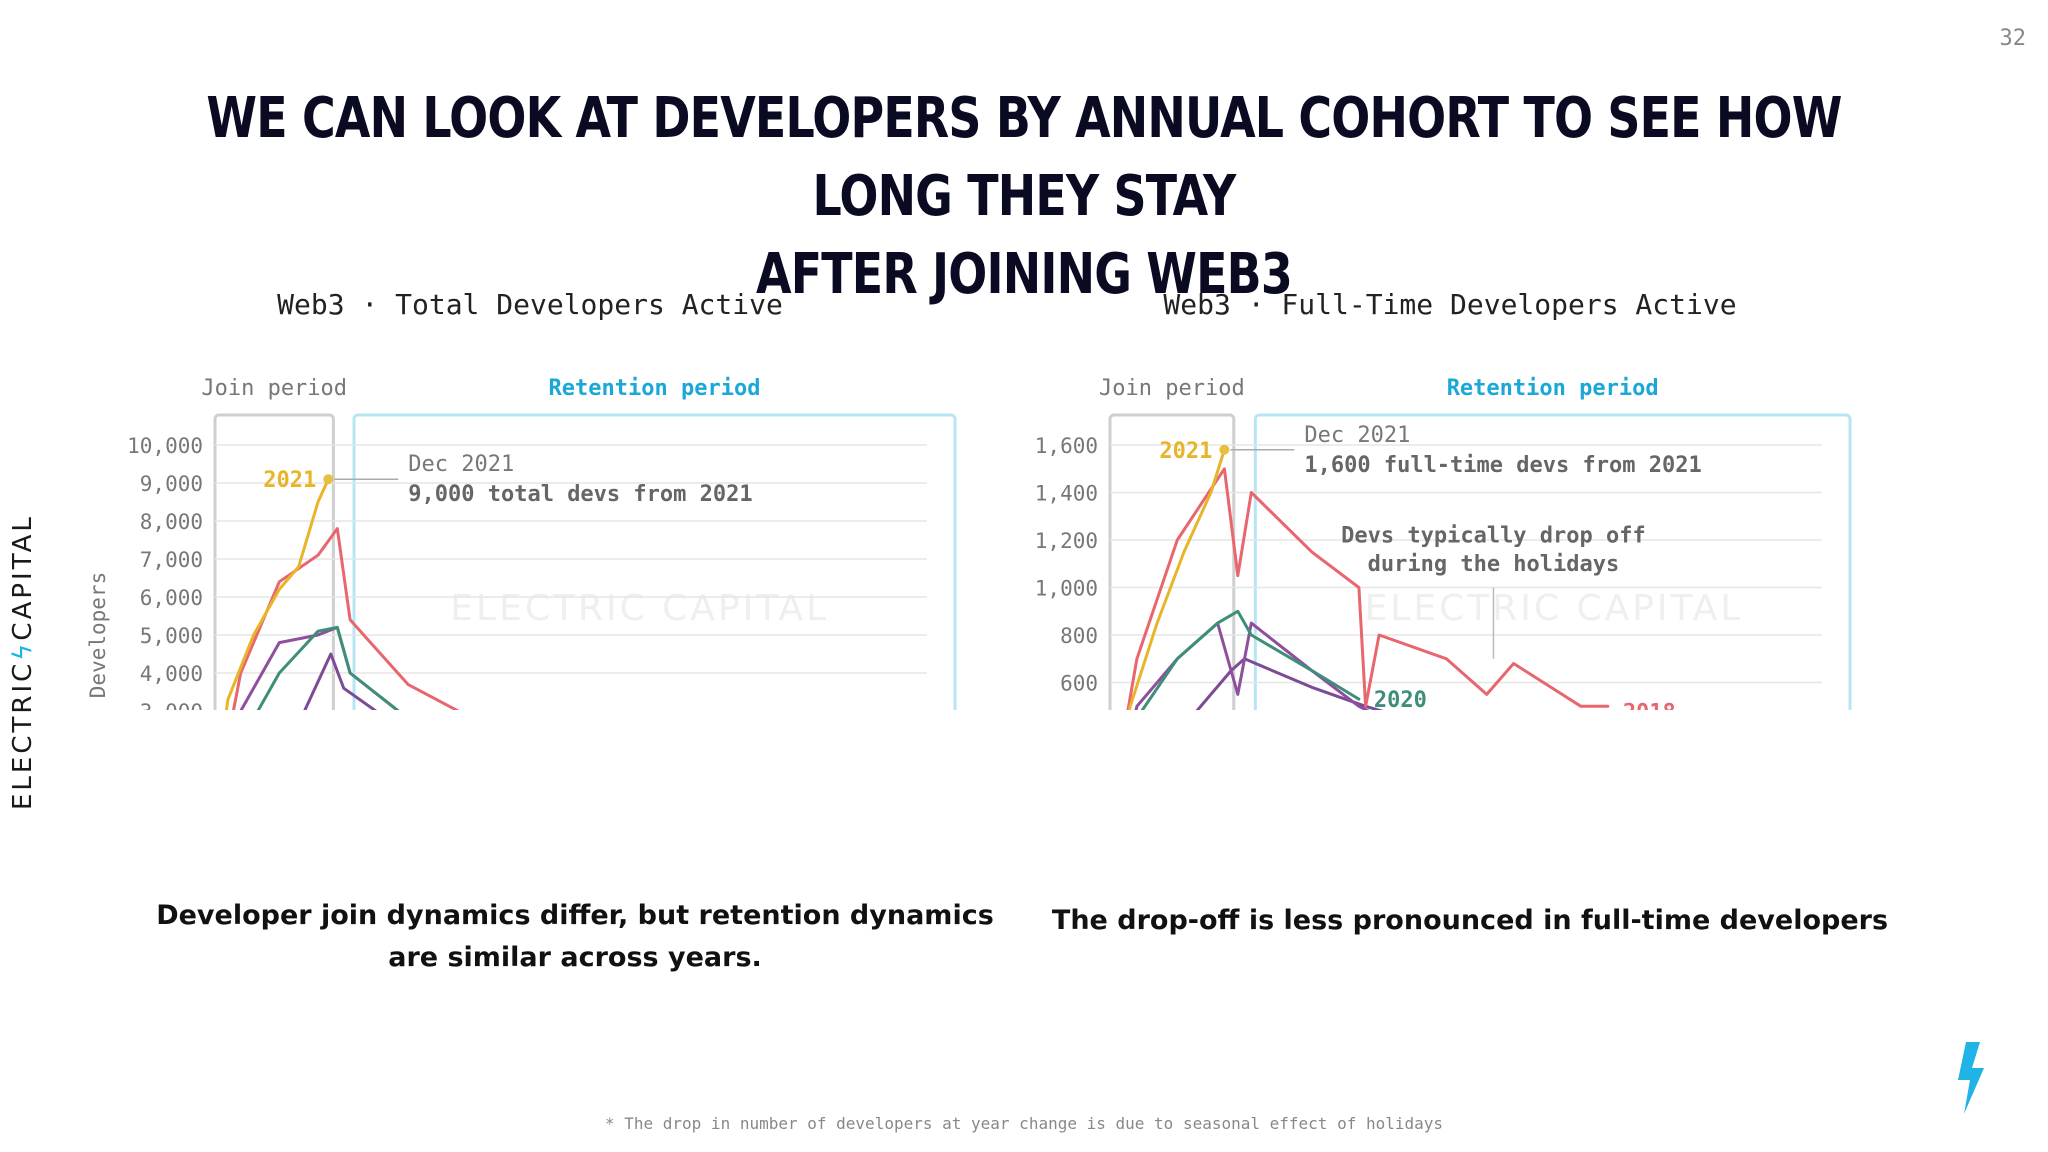  I want to click on y-tick-label: 9,000, so click(171, 484).